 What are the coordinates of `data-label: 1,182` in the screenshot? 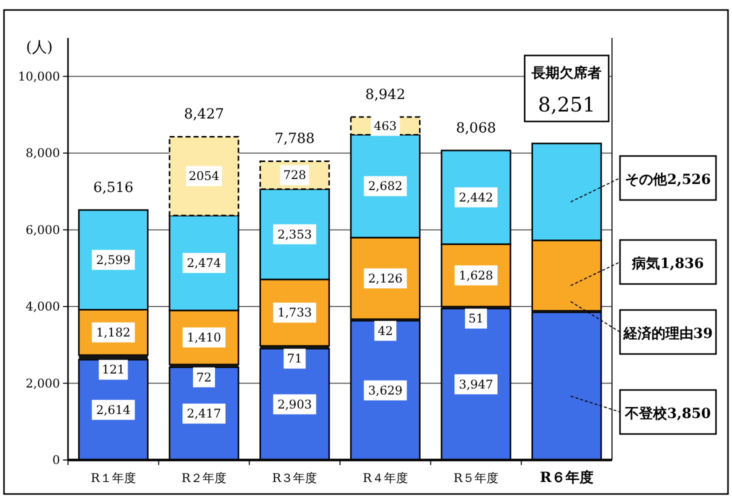 It's located at (113, 332).